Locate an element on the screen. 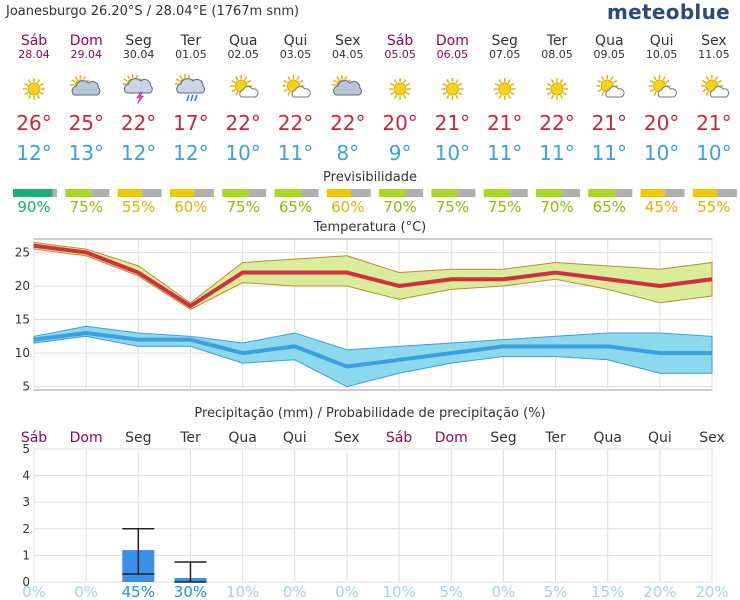 The image size is (740, 600). day-column: Dom 06.05 is located at coordinates (452, 47).